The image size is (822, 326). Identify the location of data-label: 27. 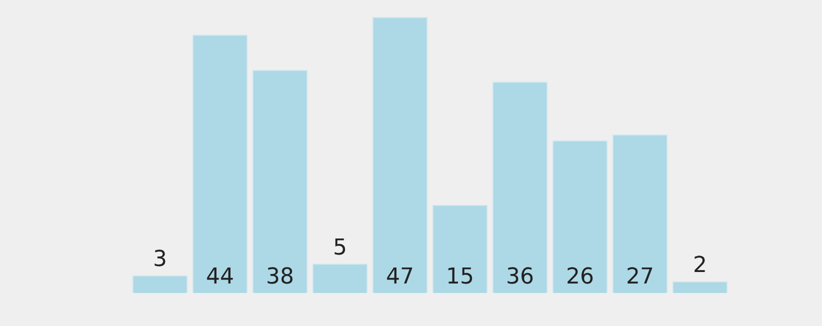
(640, 277).